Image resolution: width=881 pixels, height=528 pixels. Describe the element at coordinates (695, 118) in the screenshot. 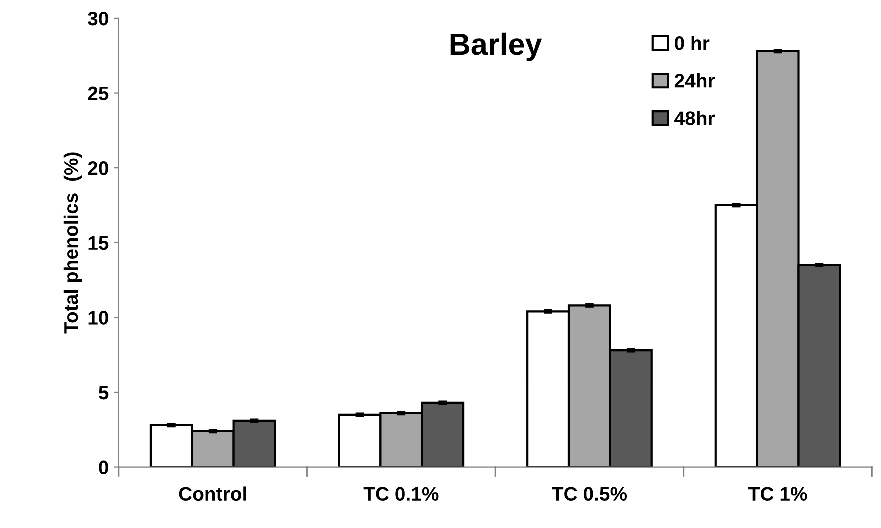

I see `legend-label: 48hr` at that location.